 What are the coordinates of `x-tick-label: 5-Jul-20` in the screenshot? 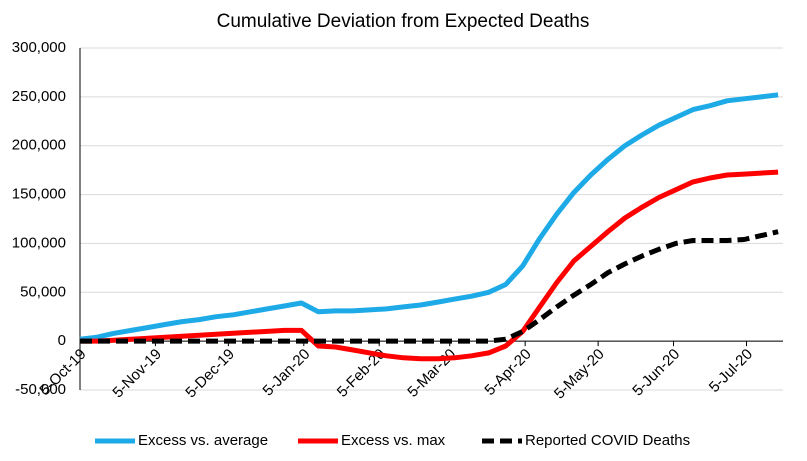 It's located at (731, 371).